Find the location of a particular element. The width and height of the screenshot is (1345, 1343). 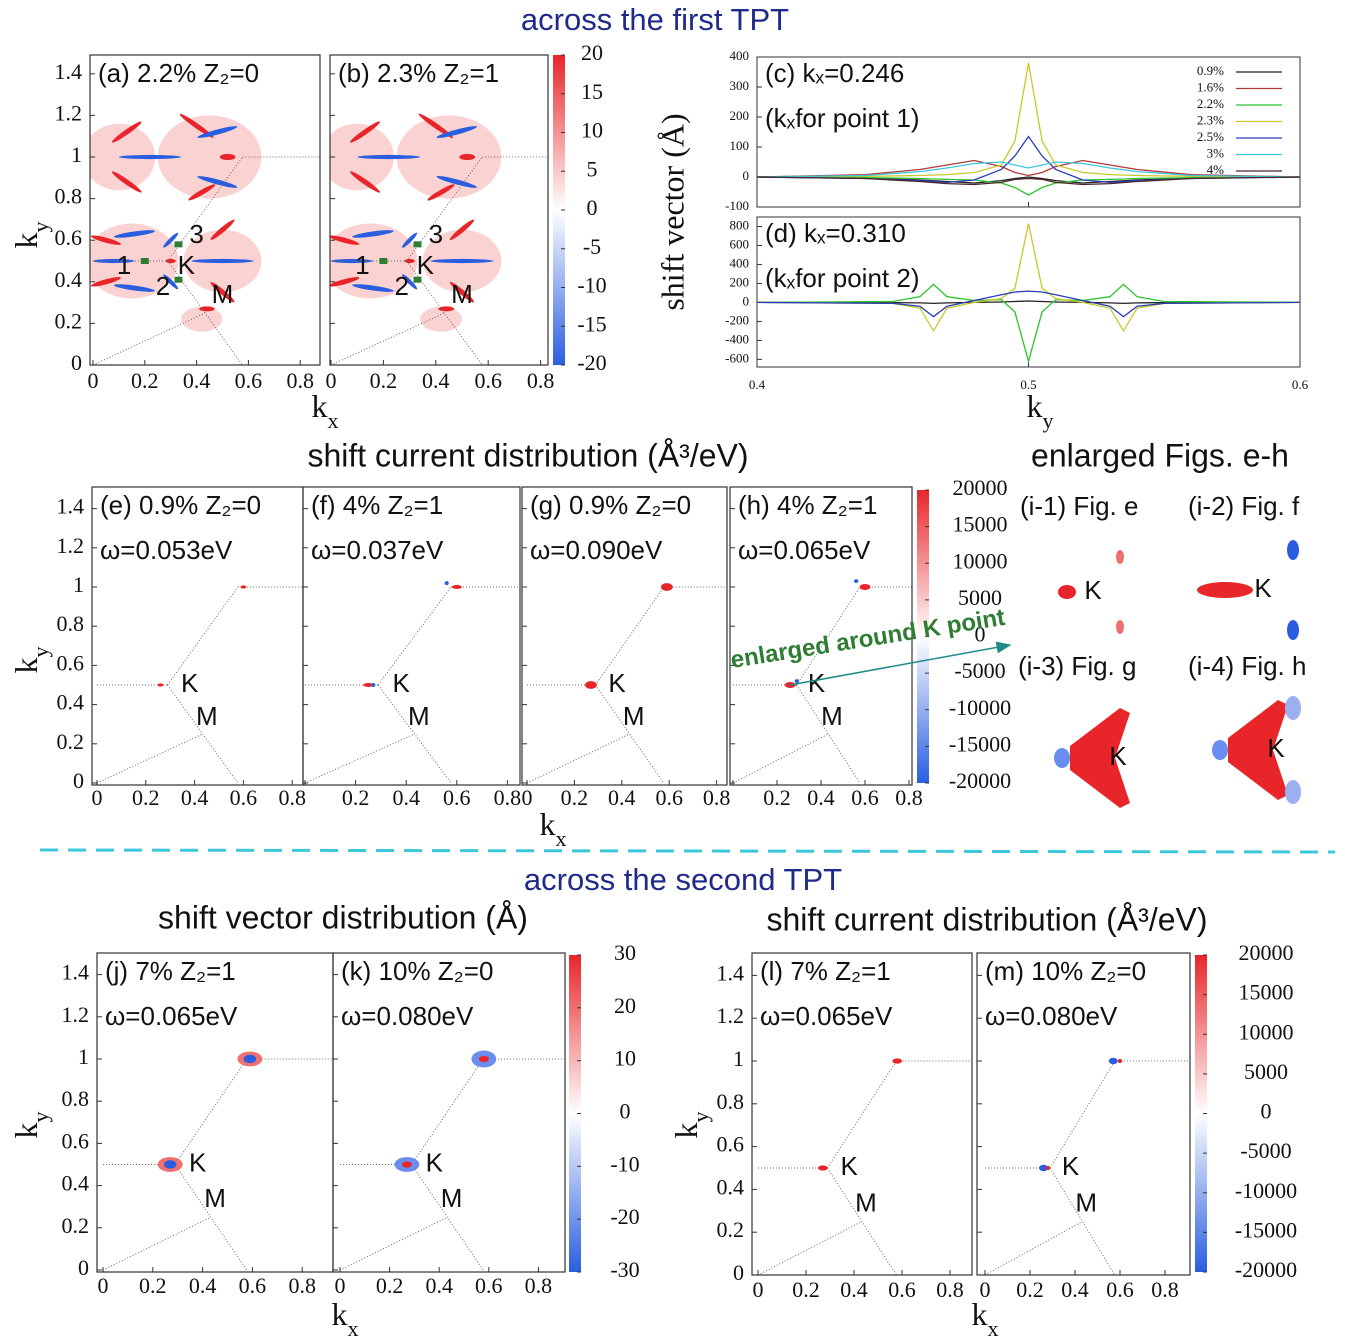

y-tick-label: 0.4 is located at coordinates (71, 702).